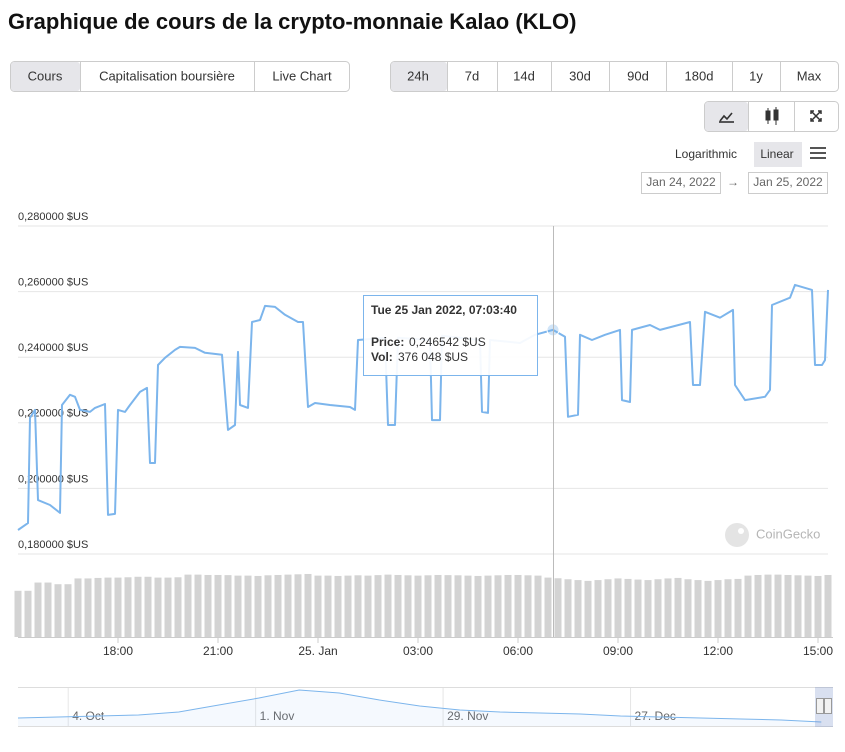 The height and width of the screenshot is (752, 845). What do you see at coordinates (772, 116) in the screenshot?
I see `candlestick-icon` at bounding box center [772, 116].